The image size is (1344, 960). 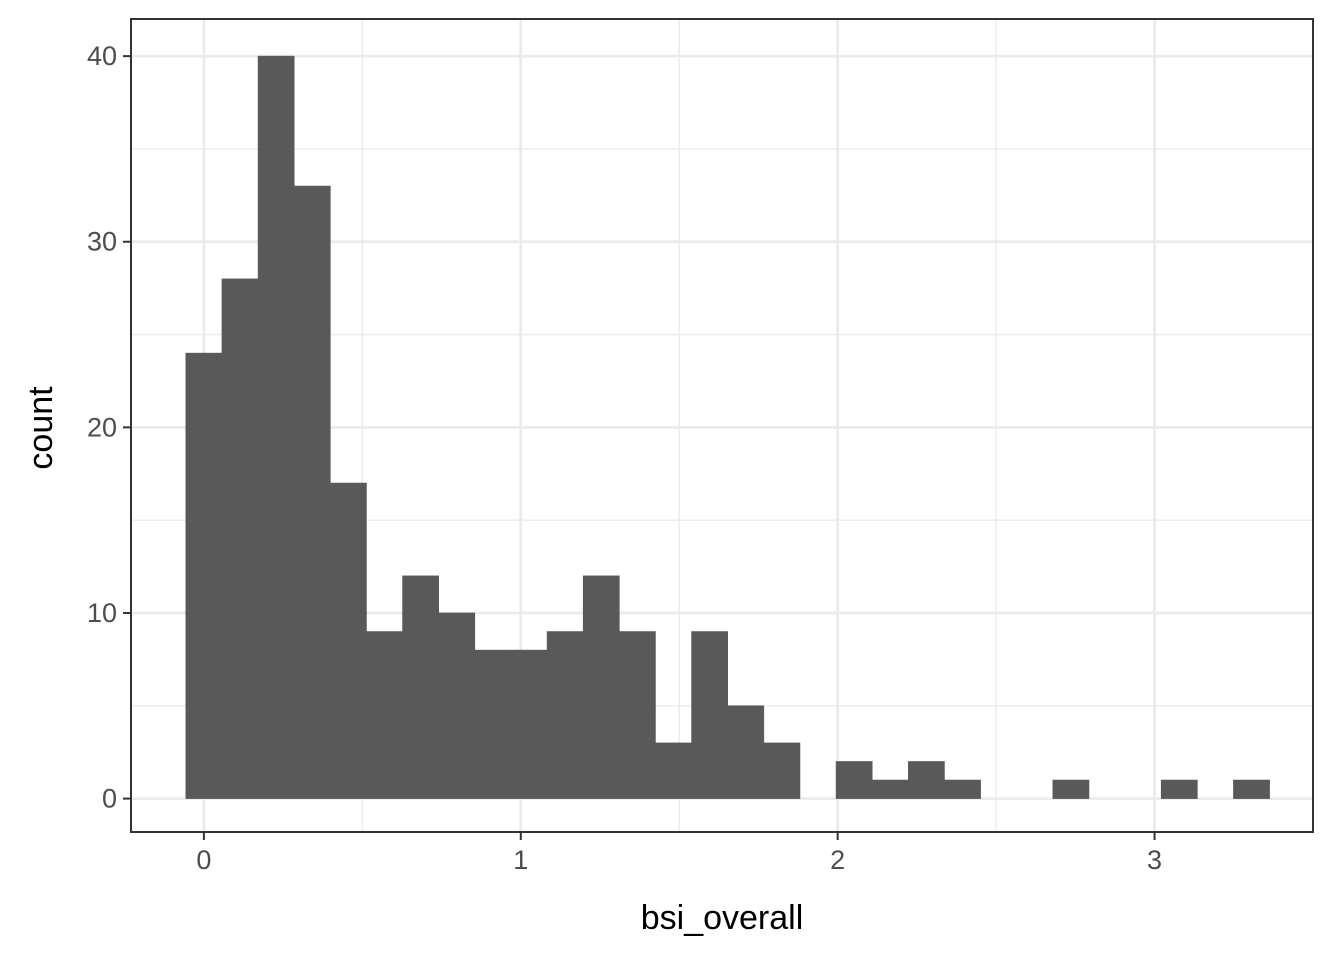 What do you see at coordinates (722, 918) in the screenshot?
I see `x-axis-title: bsi_overall` at bounding box center [722, 918].